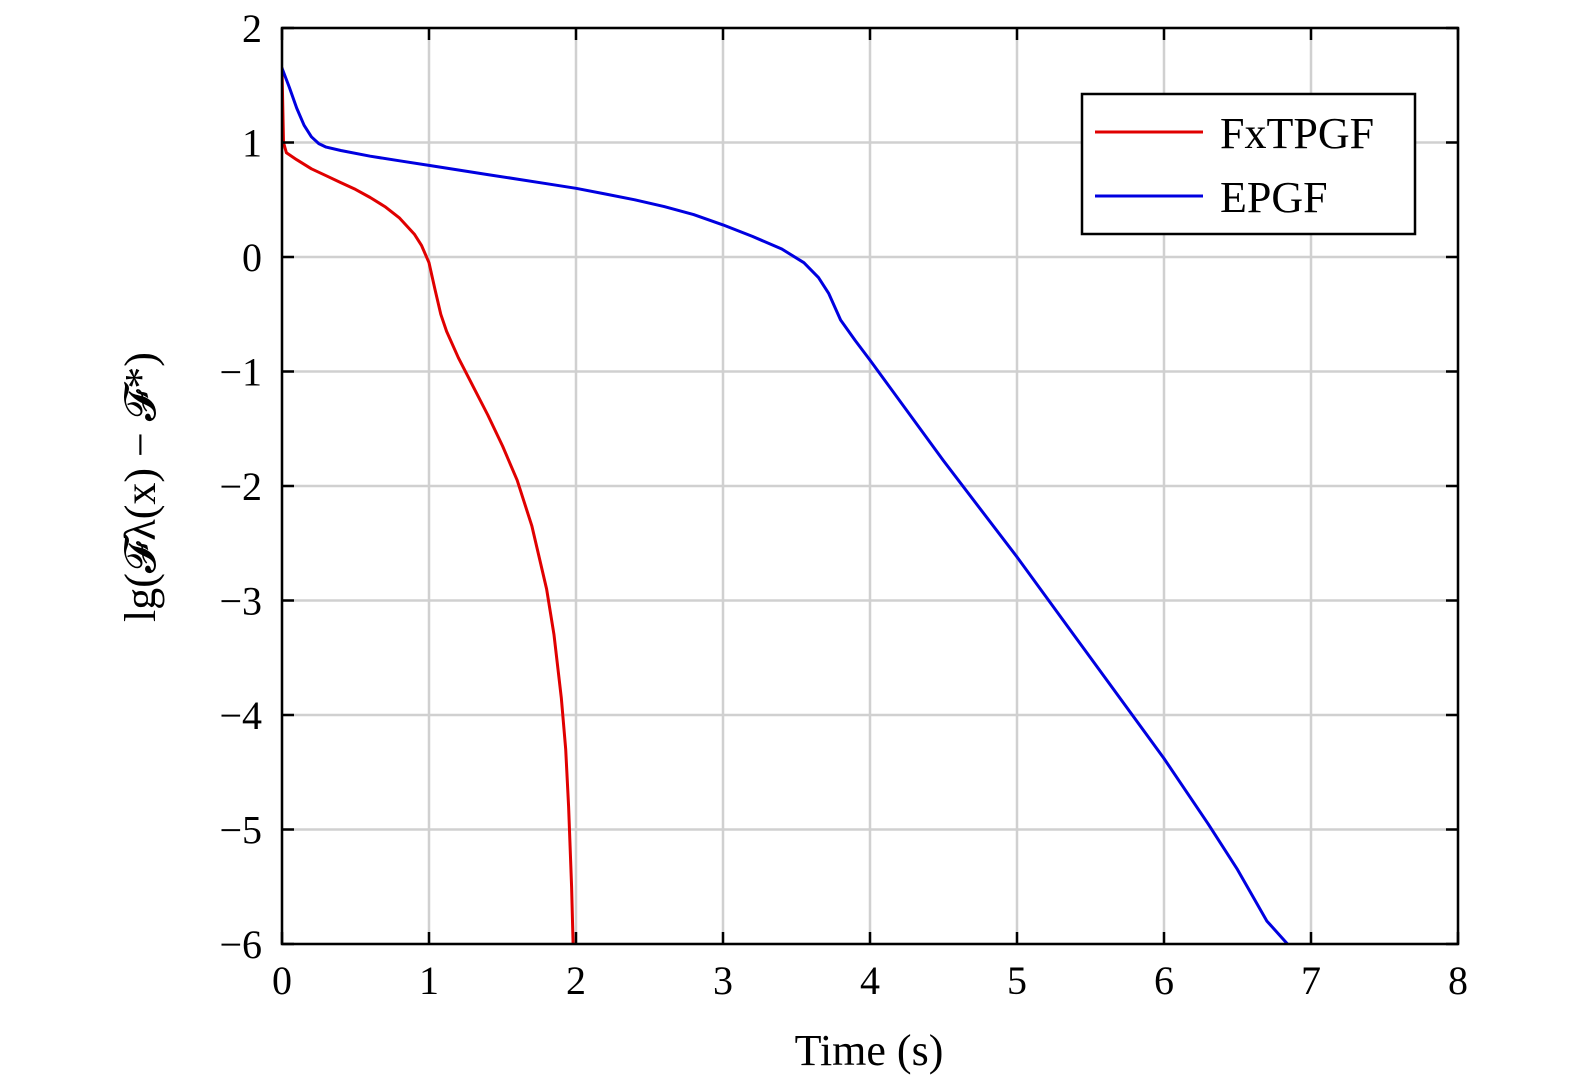 The width and height of the screenshot is (1575, 1086). What do you see at coordinates (1017, 980) in the screenshot?
I see `x-tick-label: 5` at bounding box center [1017, 980].